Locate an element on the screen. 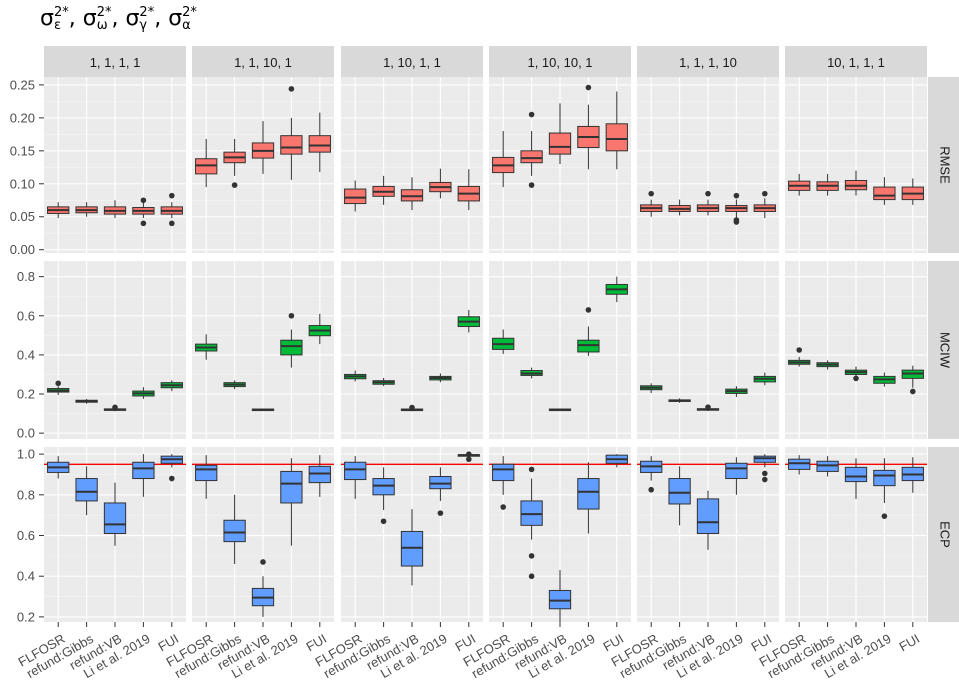 The height and width of the screenshot is (698, 959). title-term: σ 2* ε is located at coordinates (54, 19).